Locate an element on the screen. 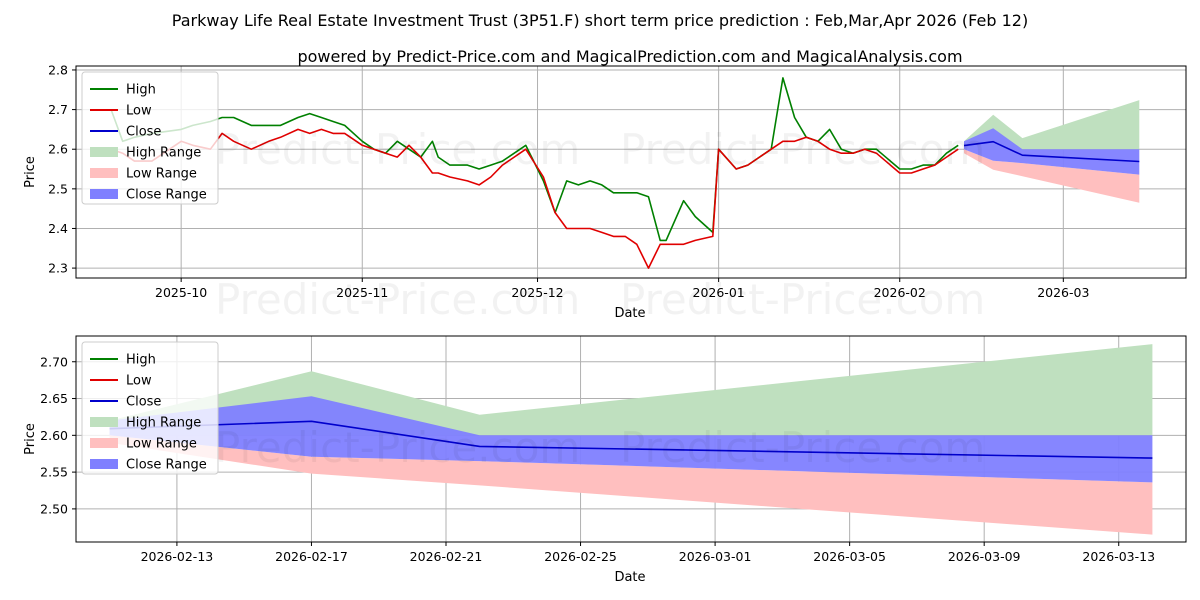  x-tick-label: 2025-11 is located at coordinates (362, 292).